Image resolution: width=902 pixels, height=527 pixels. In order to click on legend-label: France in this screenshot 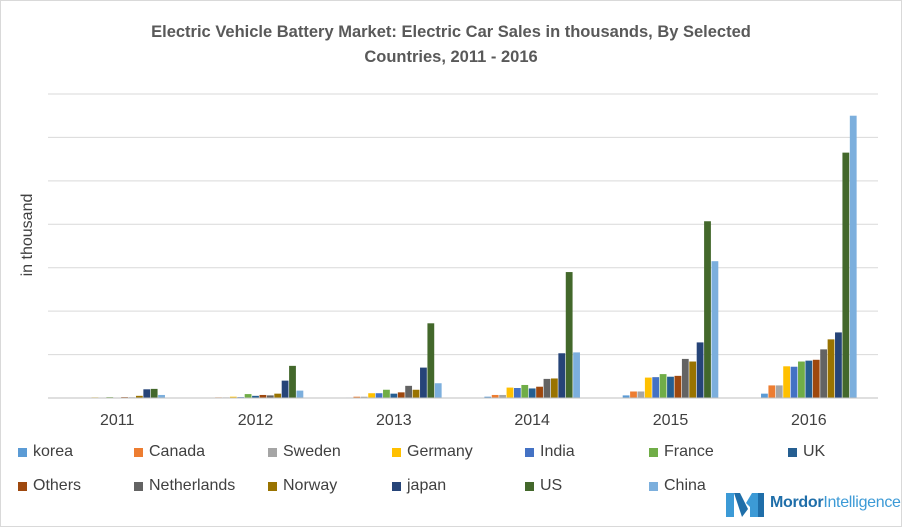, I will do `click(689, 451)`.